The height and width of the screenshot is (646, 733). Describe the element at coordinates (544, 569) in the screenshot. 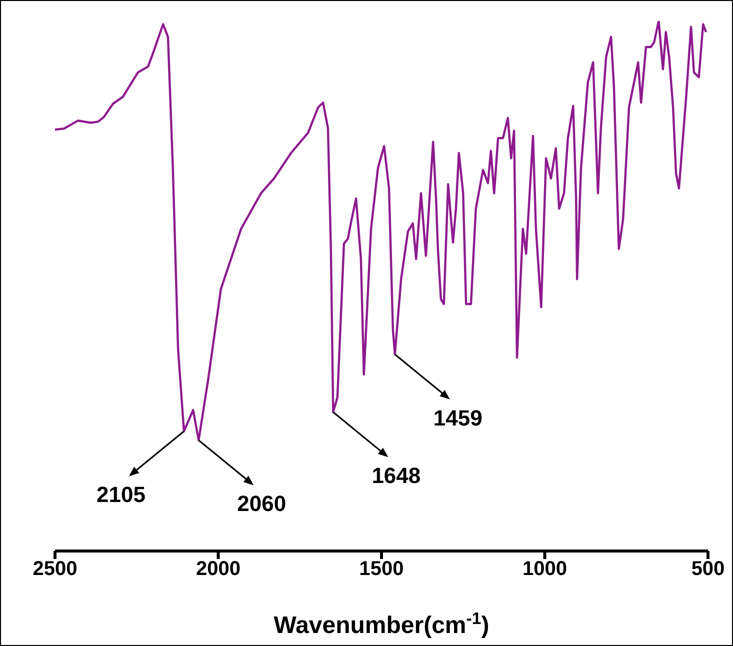

I see `x-tick-label: 1000` at that location.